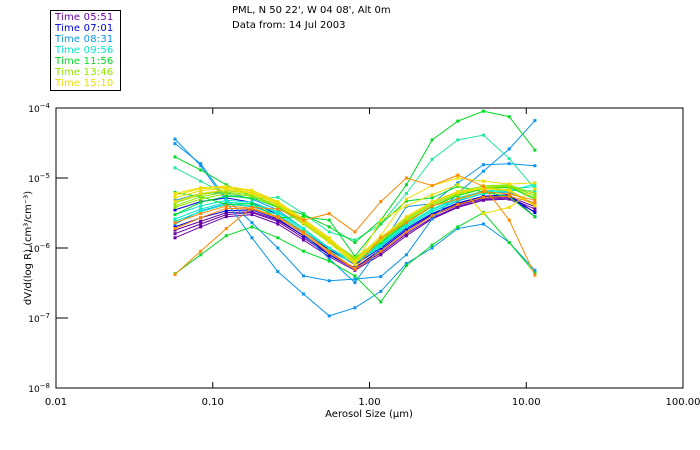 This screenshot has height=450, width=700. What do you see at coordinates (39, 178) in the screenshot?
I see `y-tick-label: 10−5` at bounding box center [39, 178].